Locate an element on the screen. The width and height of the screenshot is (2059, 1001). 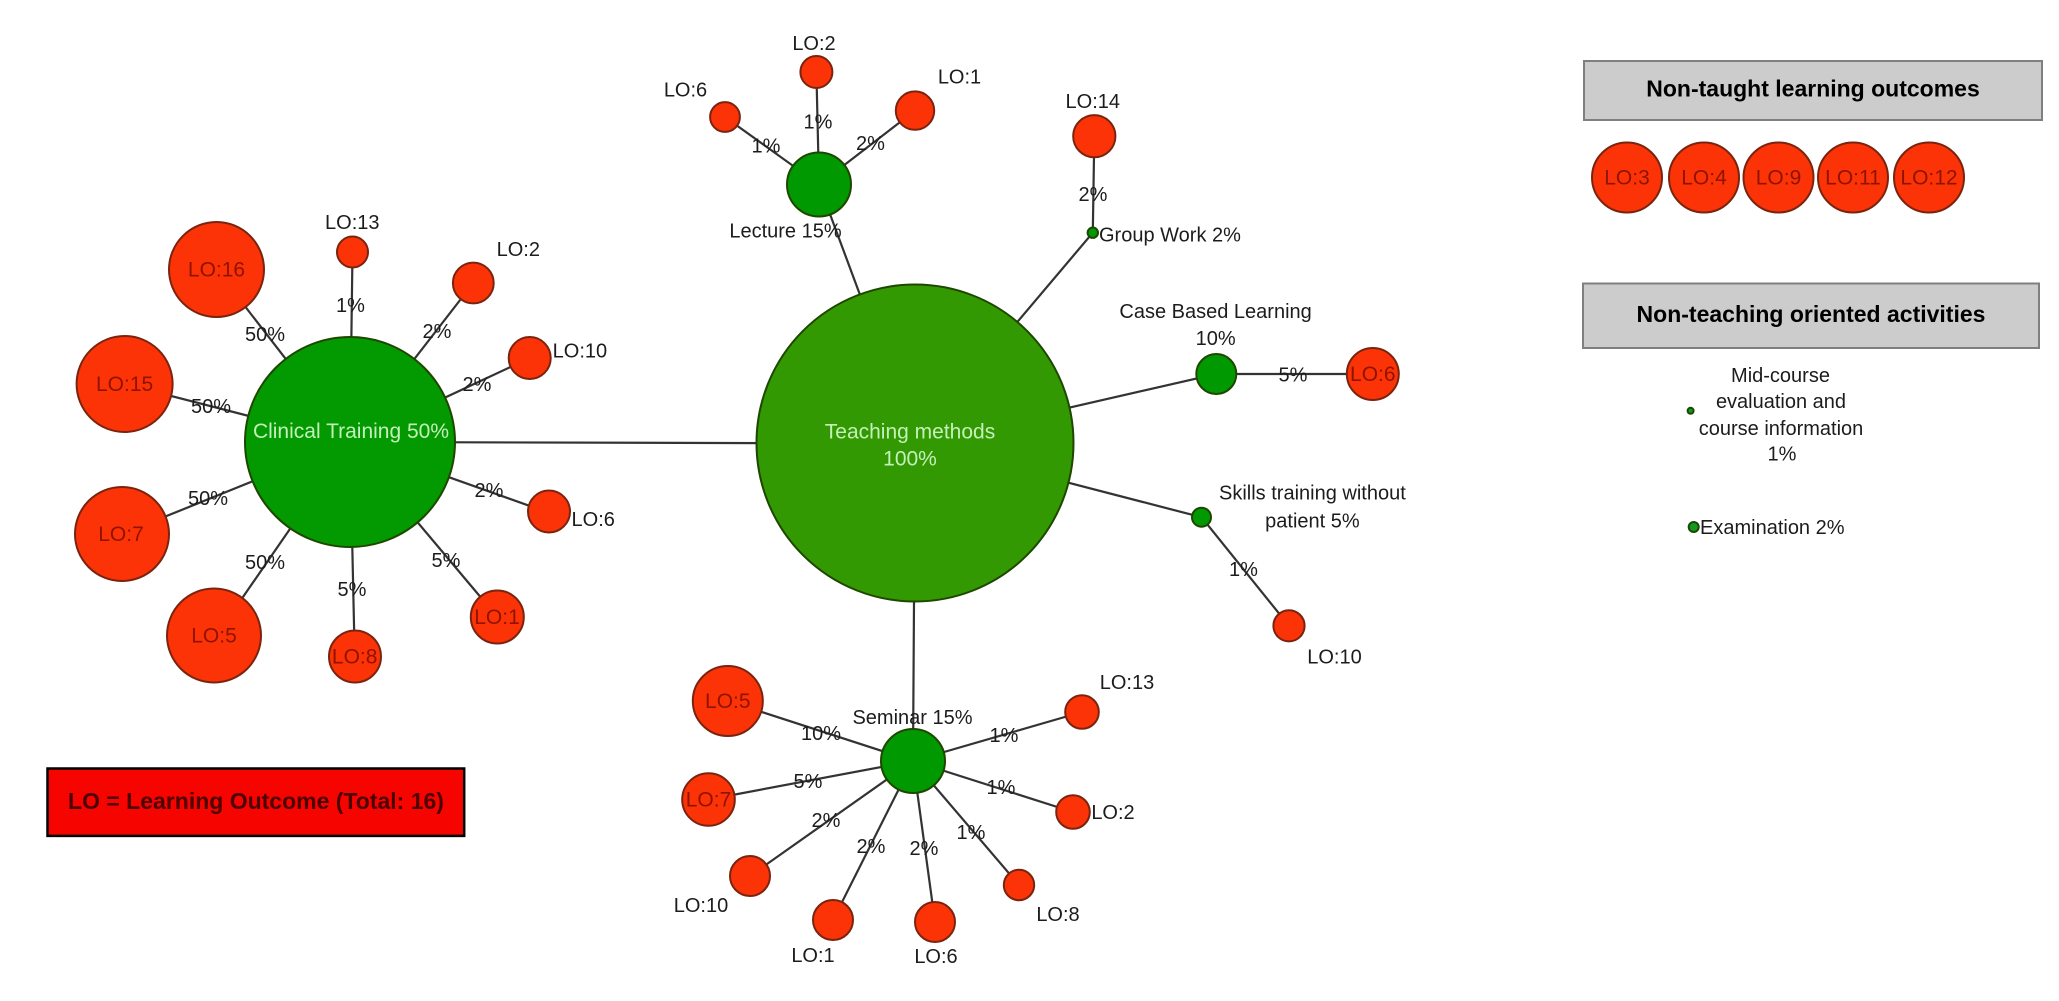
svg-text: Lecture 15% is located at coordinates (785, 232).